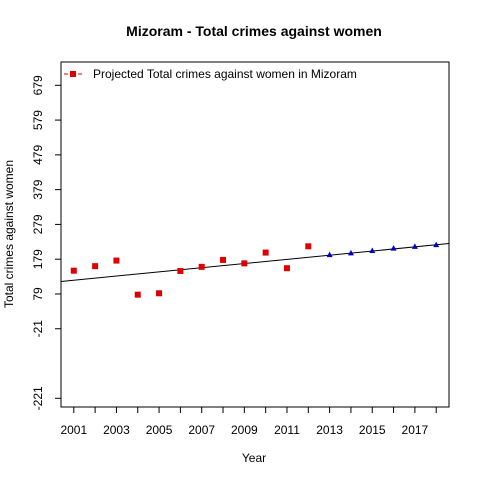 The width and height of the screenshot is (480, 480). What do you see at coordinates (38, 120) in the screenshot?
I see `y-tick-label: 579` at bounding box center [38, 120].